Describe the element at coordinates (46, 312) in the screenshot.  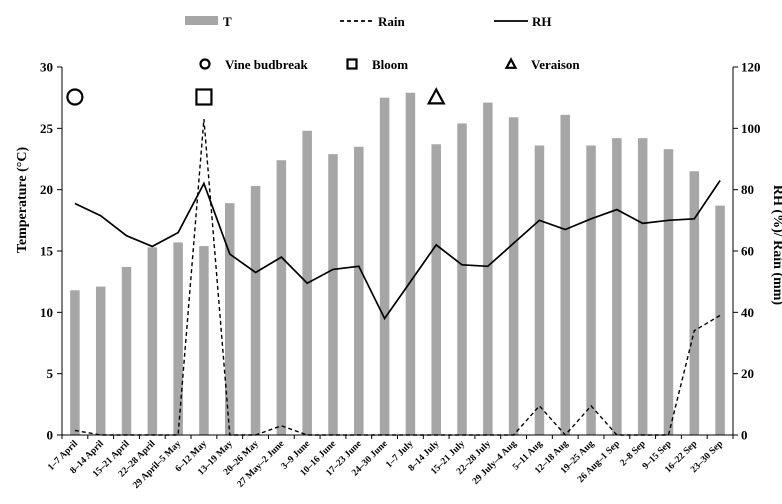
I see `y-tick-label: 10` at that location.